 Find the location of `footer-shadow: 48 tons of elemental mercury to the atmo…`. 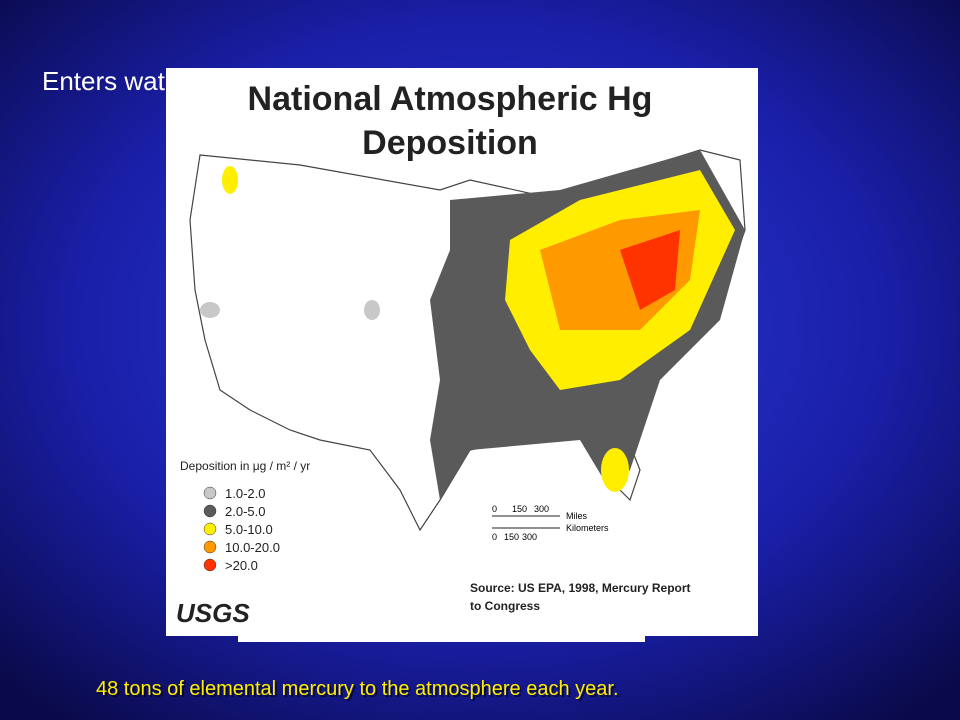

footer-shadow: 48 tons of elemental mercury to the atmo… is located at coordinates (359, 691).